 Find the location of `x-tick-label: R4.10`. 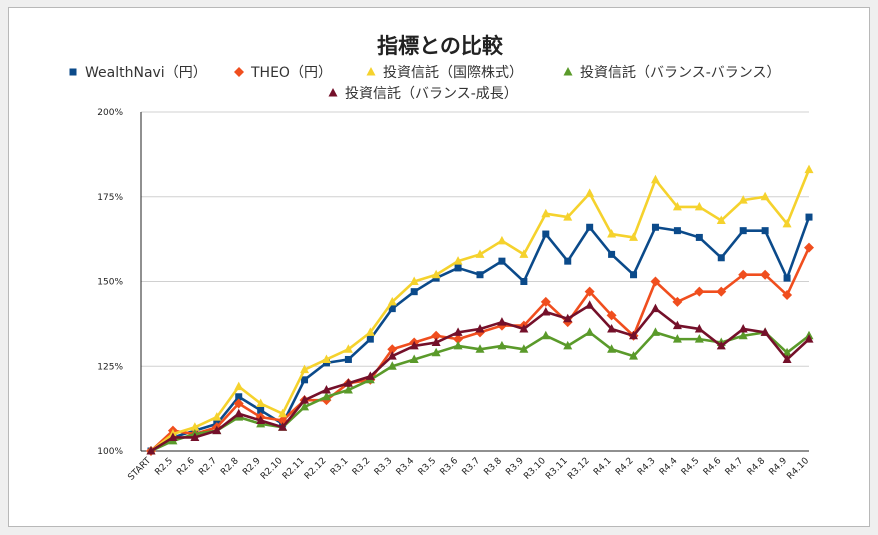

x-tick-label: R4.10 is located at coordinates (798, 469).